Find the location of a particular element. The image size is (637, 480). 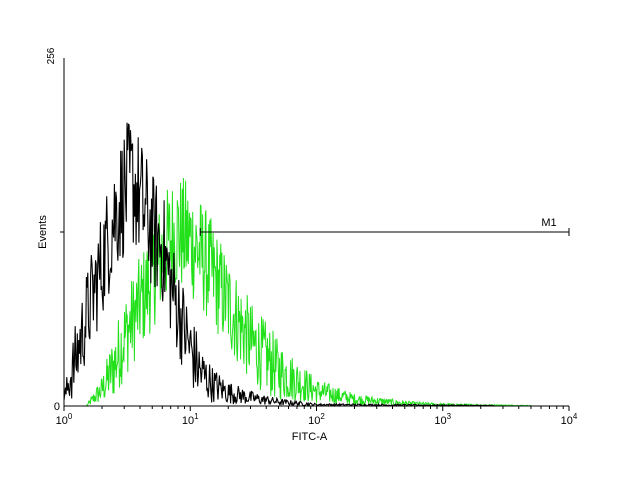

x-tick-label-3: 10³ is located at coordinates (442, 419).